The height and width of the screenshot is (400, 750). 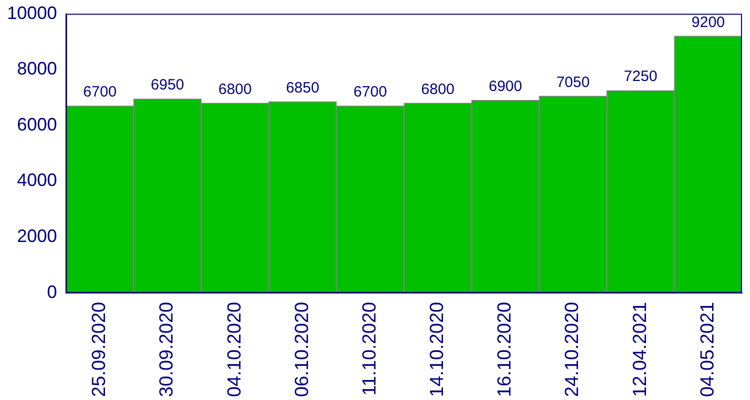 I want to click on x-tick-label: 30.09.2020, so click(x=167, y=349).